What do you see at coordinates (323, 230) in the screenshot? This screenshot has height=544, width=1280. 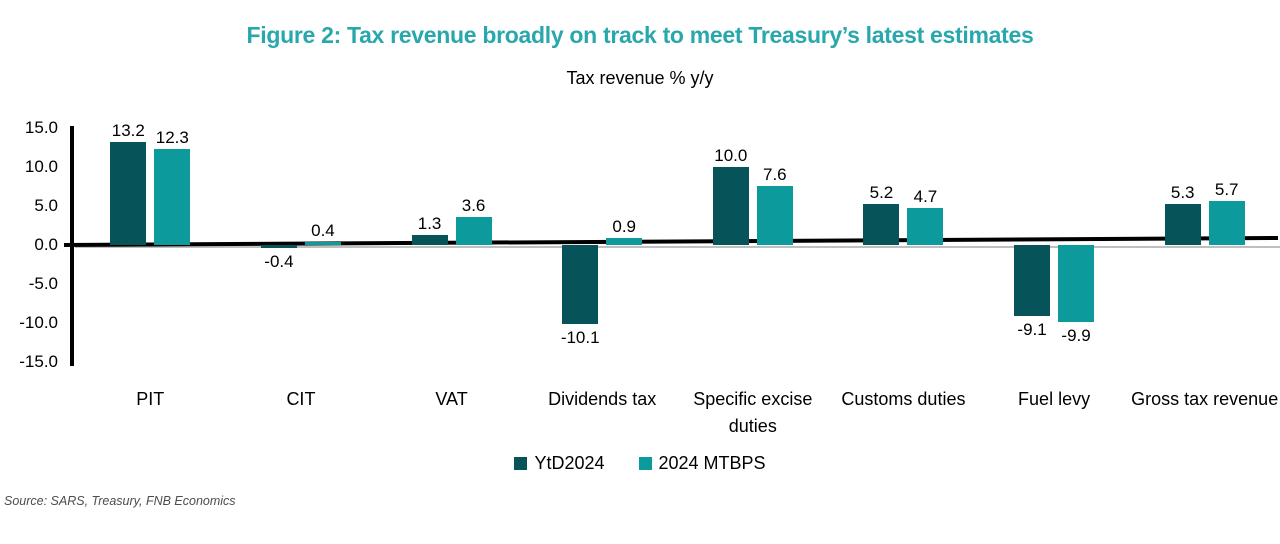 I see `bar-value-label: 0.4` at bounding box center [323, 230].